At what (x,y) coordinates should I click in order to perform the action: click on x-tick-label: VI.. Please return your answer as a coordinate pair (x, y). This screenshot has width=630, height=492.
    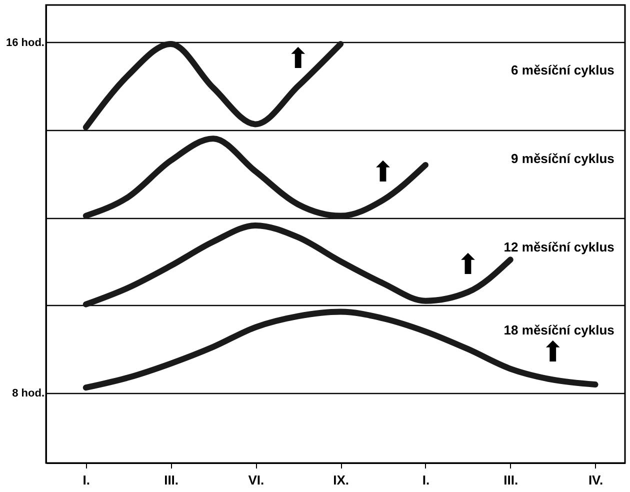
    Looking at the image, I should click on (256, 480).